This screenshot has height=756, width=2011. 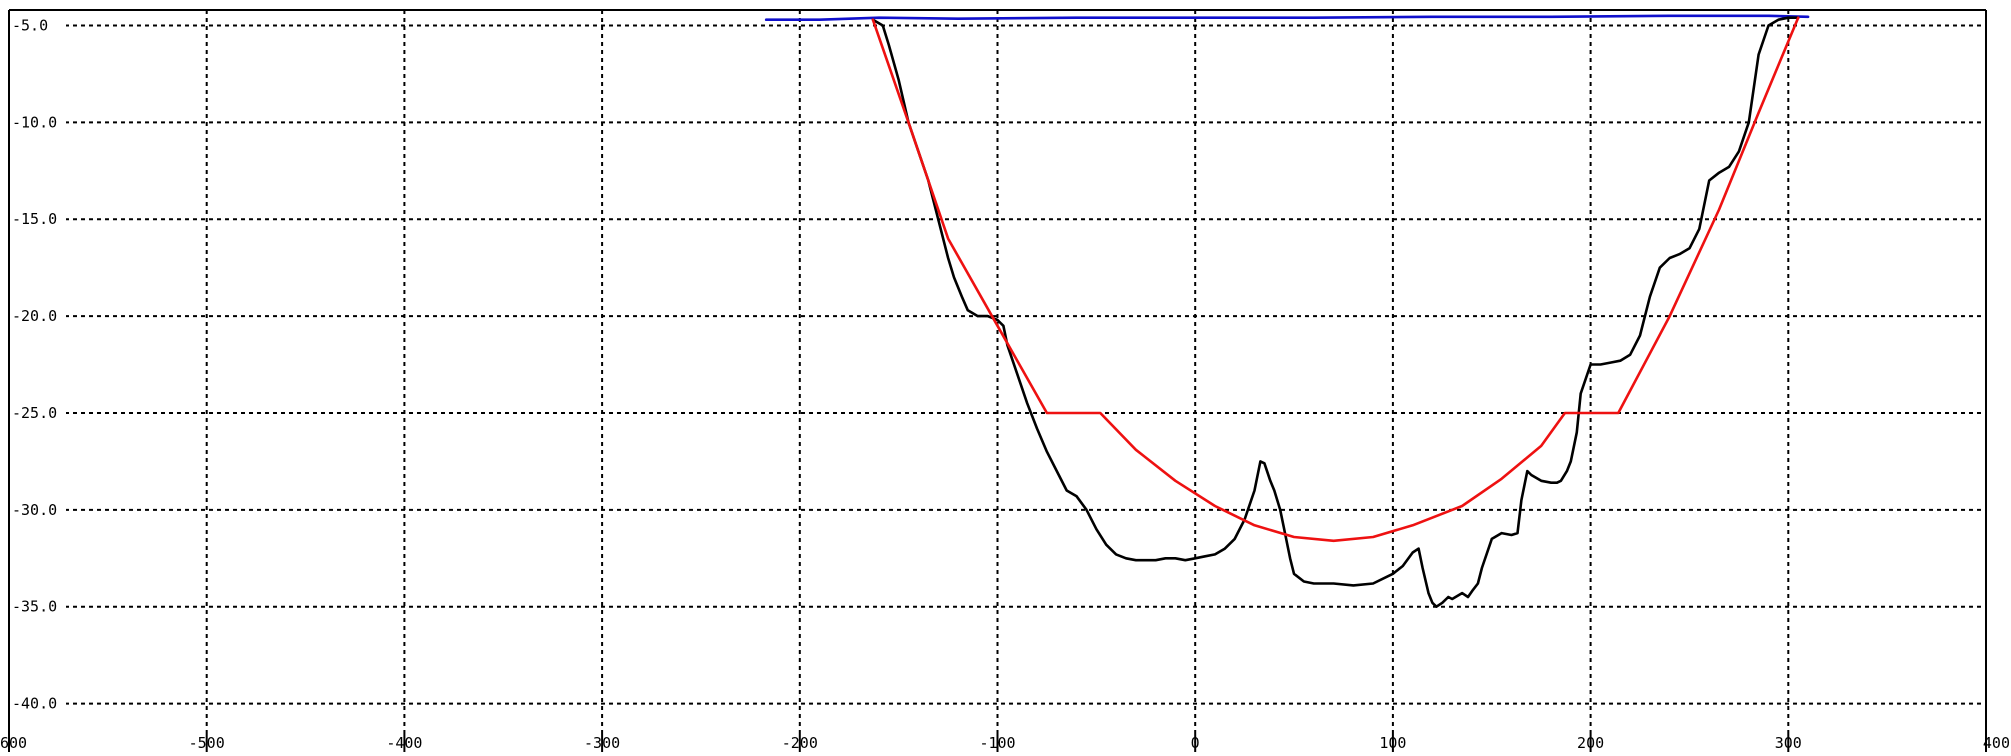 What do you see at coordinates (1195, 743) in the screenshot?
I see `x-tick-label: 0` at bounding box center [1195, 743].